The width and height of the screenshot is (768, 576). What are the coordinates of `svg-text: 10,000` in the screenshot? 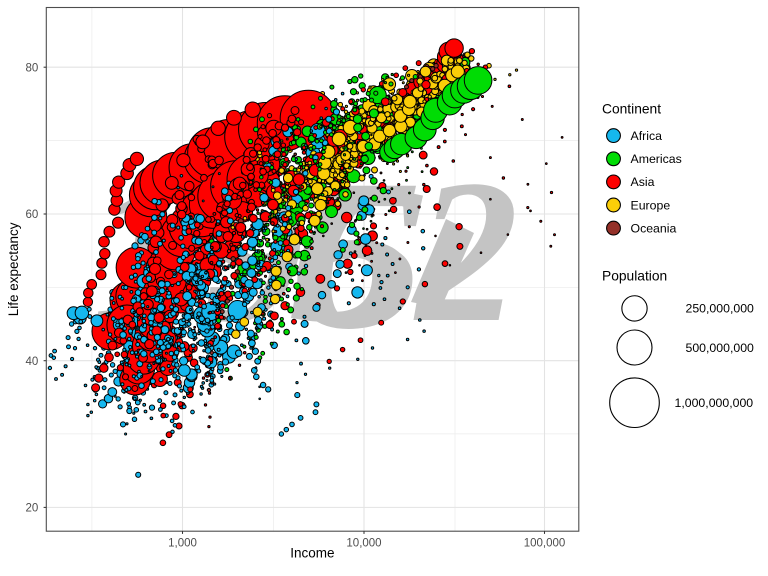 It's located at (363, 544).